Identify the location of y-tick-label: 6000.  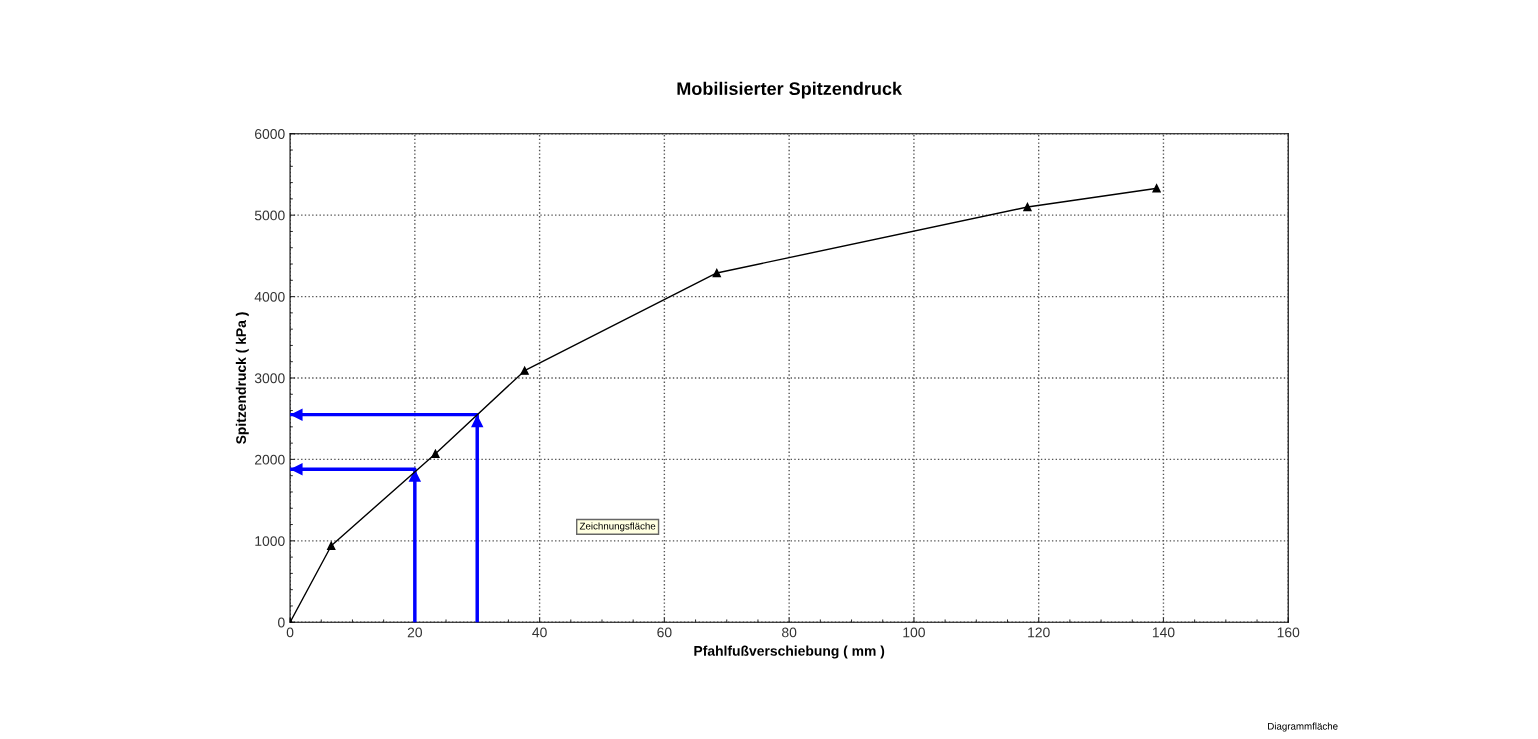
(270, 134).